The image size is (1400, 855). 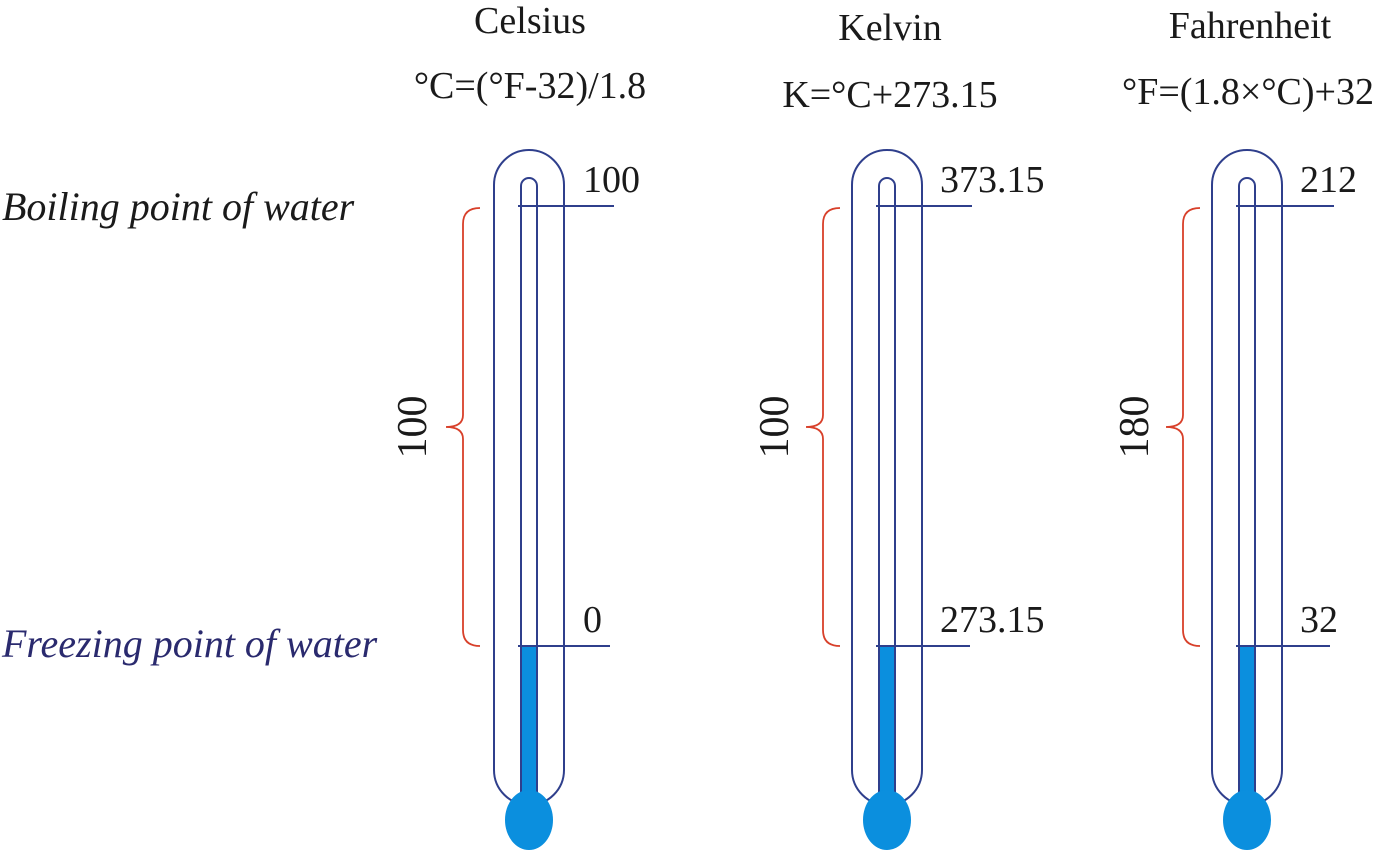 I want to click on celsius-formula: °C=(°F-32)/1.8, so click(x=530, y=86).